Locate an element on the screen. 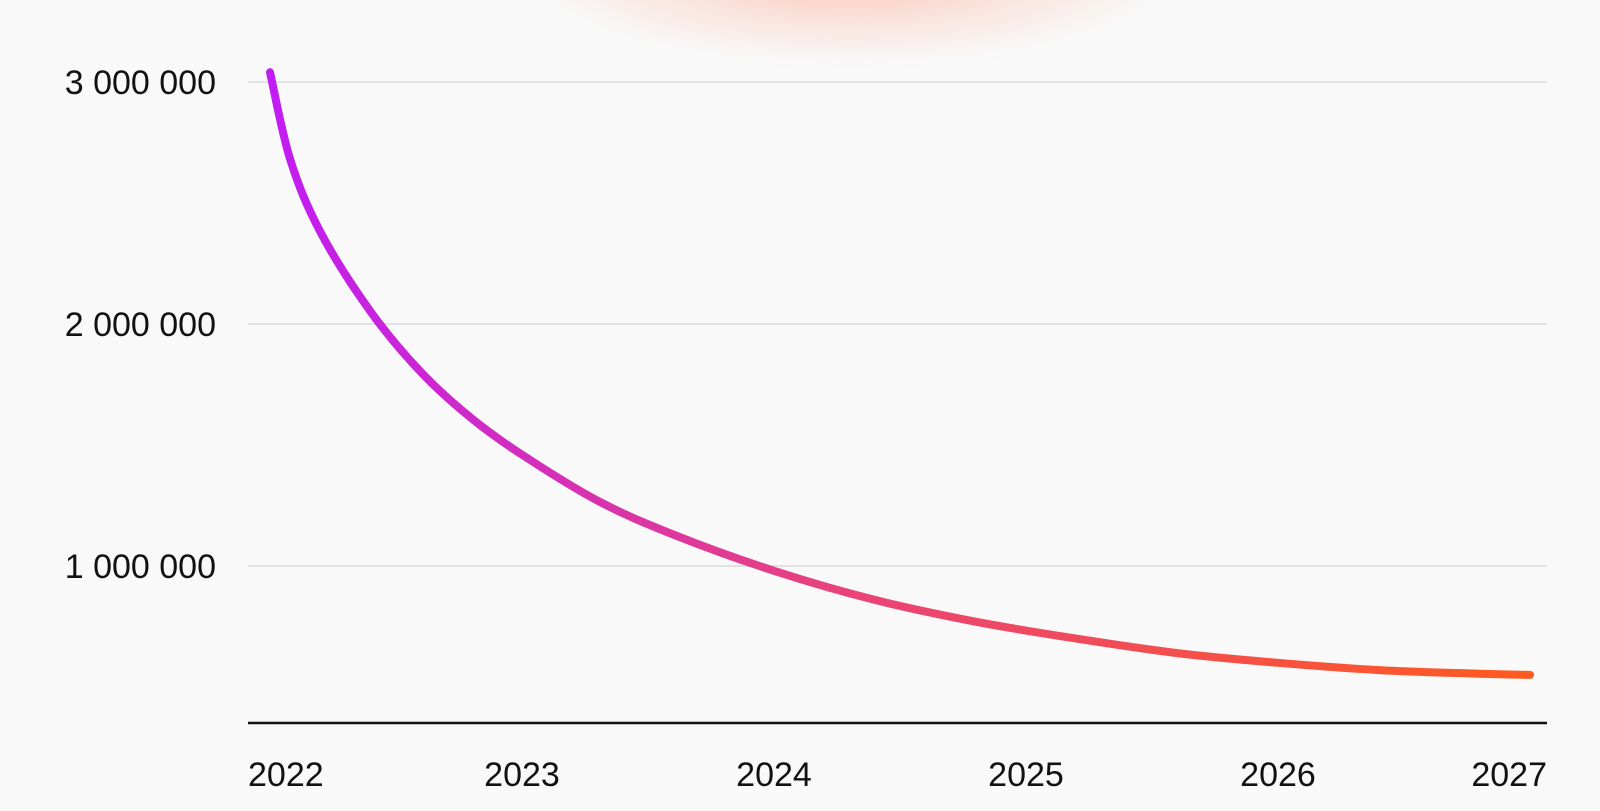  x-axis-ticks: 2022 2023 2024 2025 2026 2027 is located at coordinates (897, 775).